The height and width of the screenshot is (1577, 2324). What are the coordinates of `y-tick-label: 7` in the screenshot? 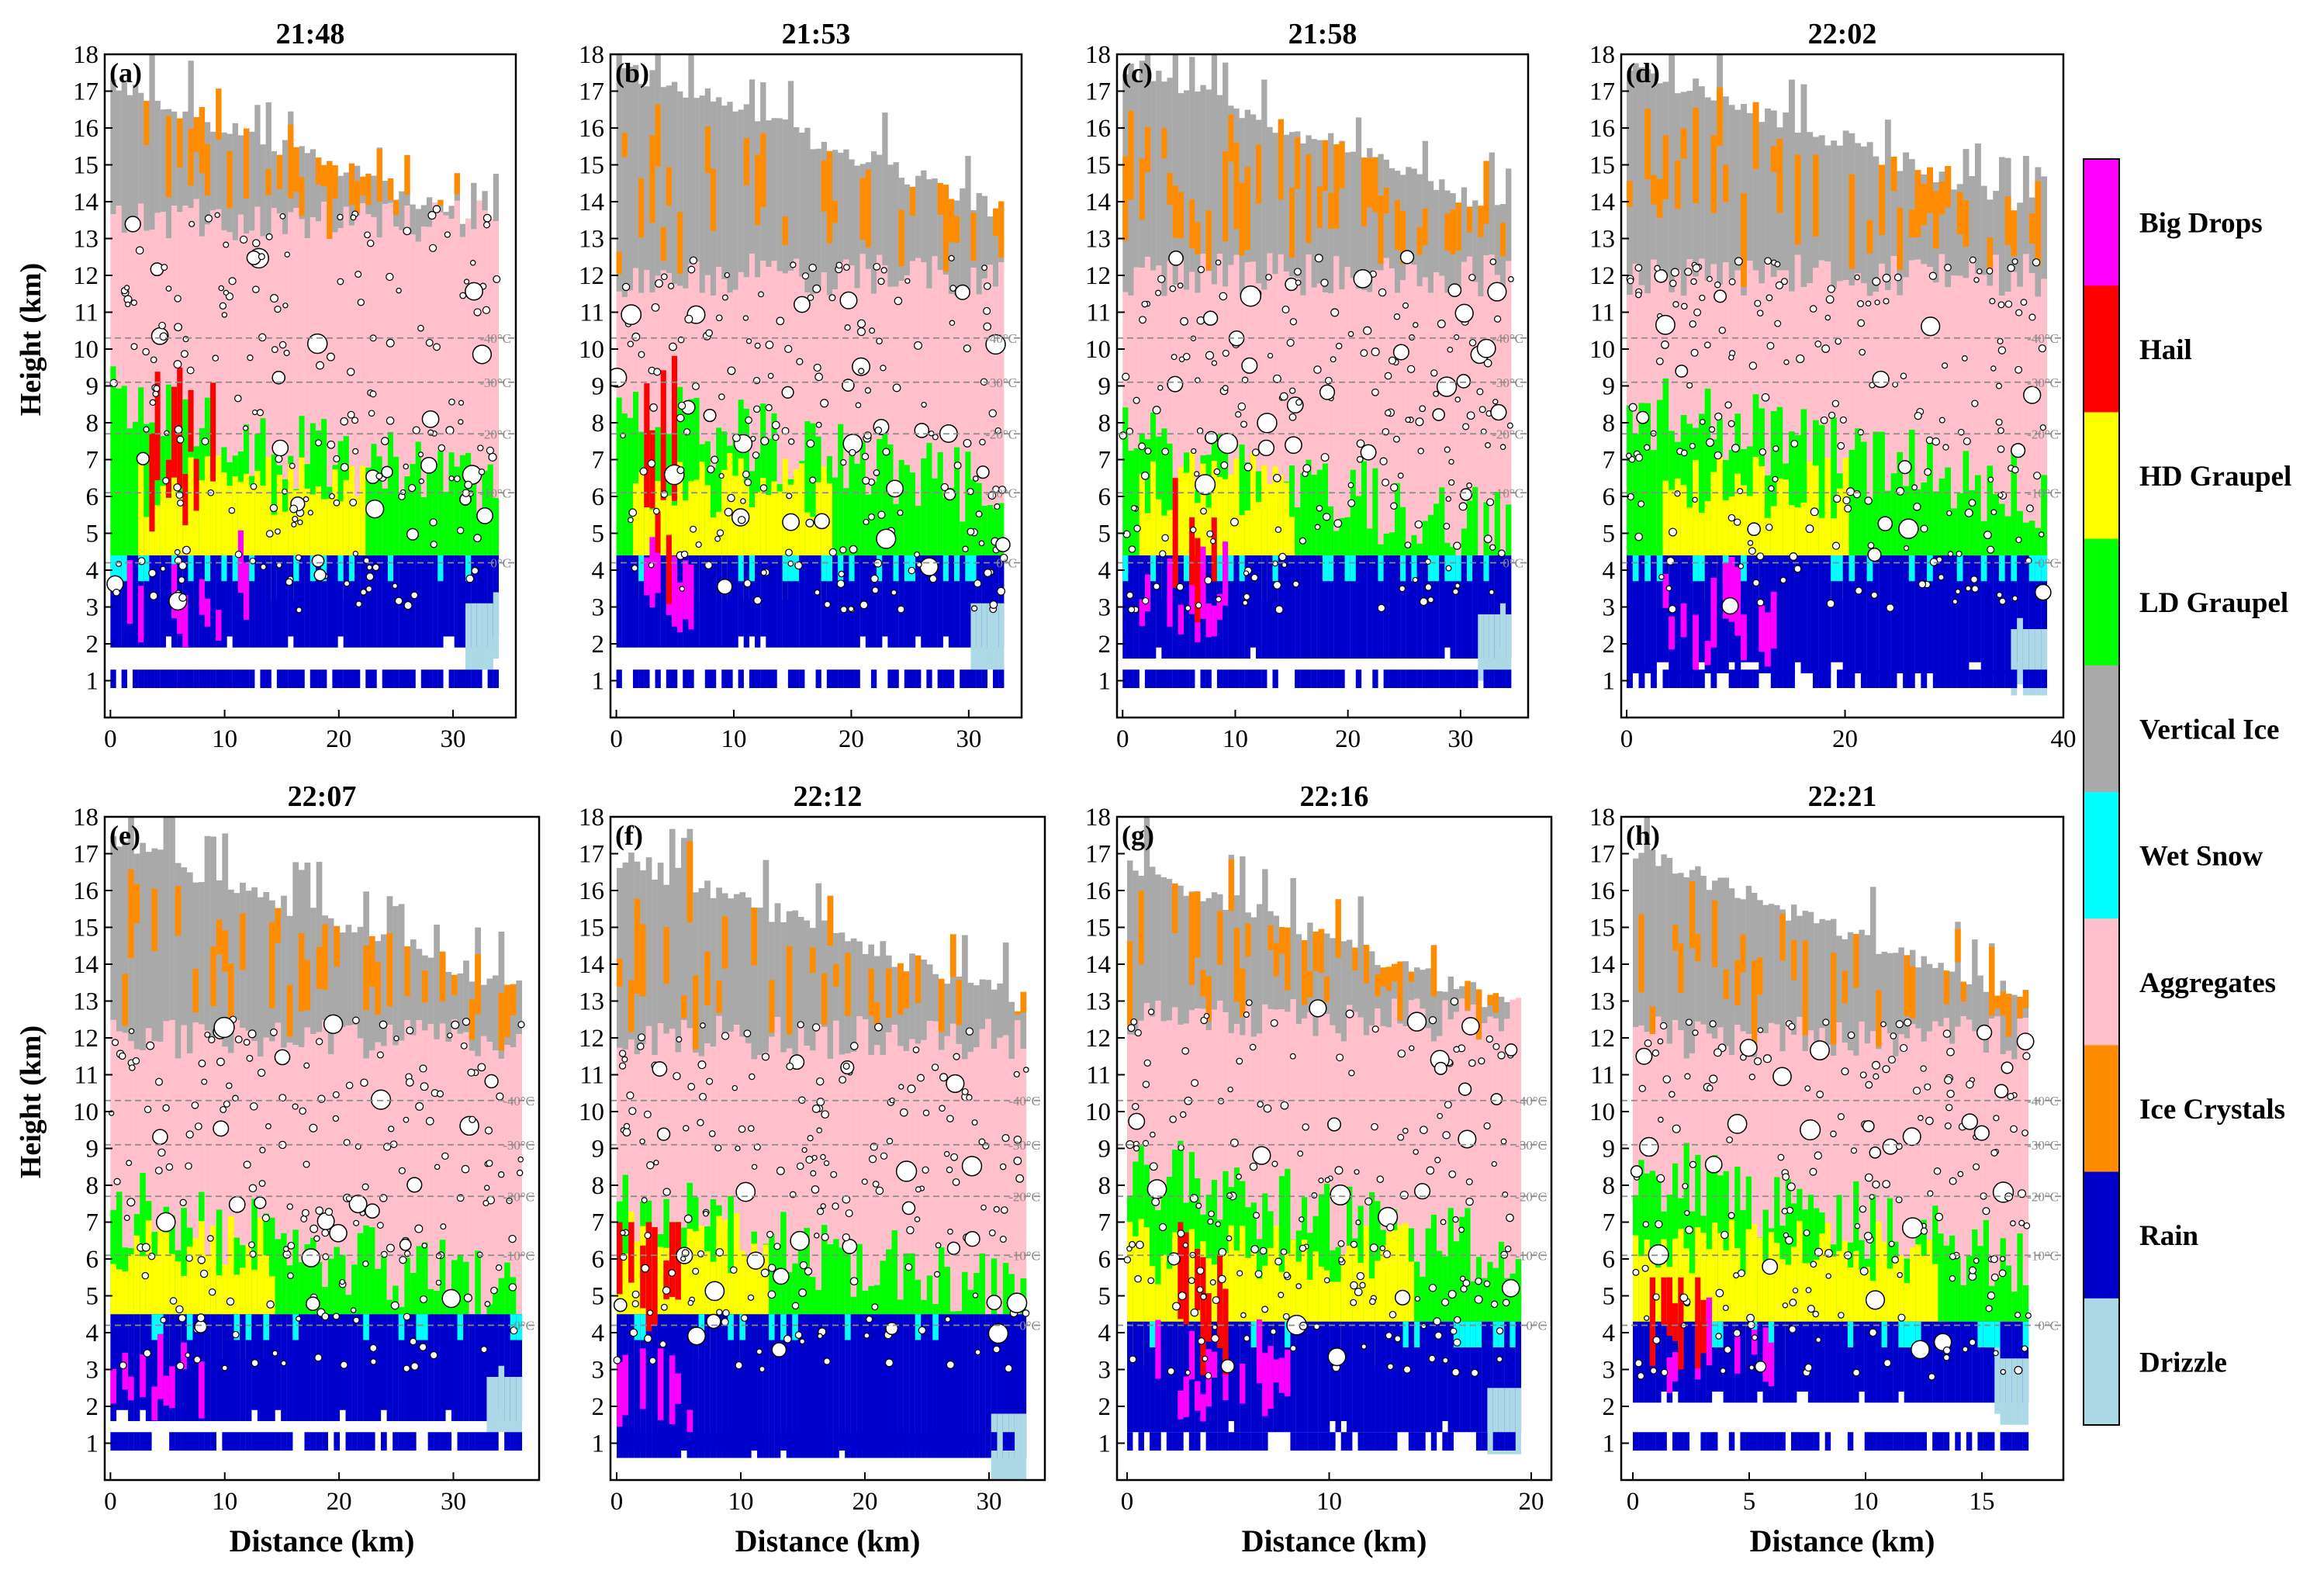 It's located at (598, 1223).